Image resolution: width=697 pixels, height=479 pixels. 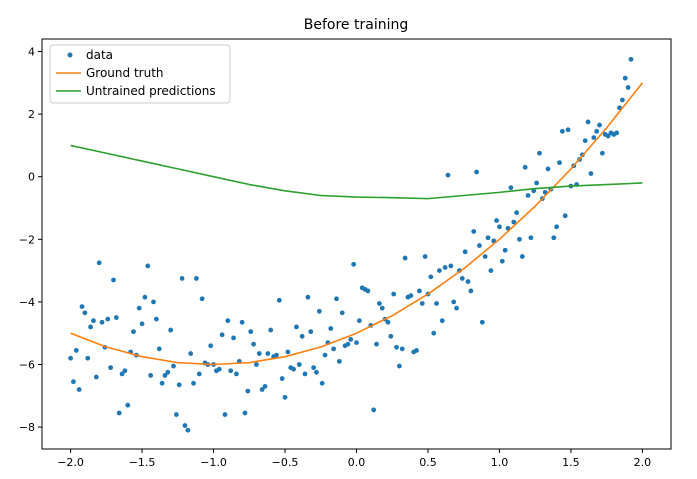 I want to click on y-tick-label: 4, so click(x=31, y=52).